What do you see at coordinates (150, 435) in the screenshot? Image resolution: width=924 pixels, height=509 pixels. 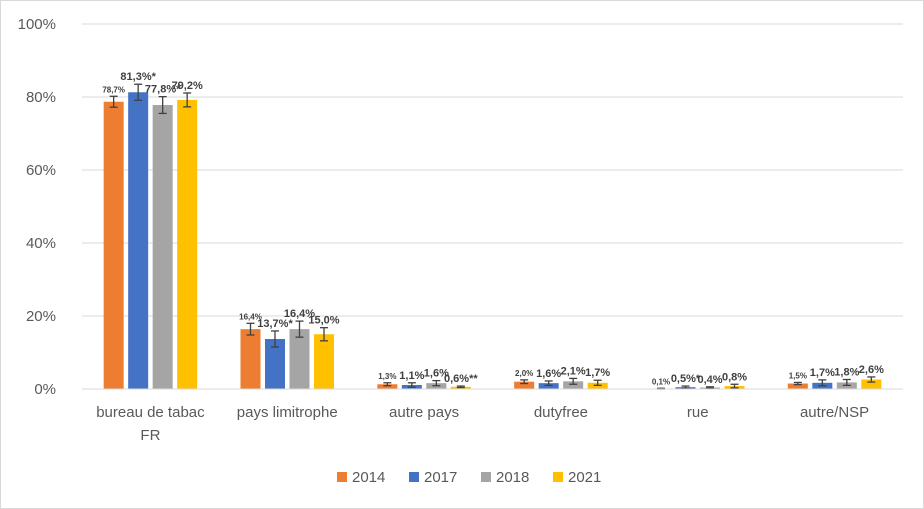 I see `x-tick-label: FR` at bounding box center [150, 435].